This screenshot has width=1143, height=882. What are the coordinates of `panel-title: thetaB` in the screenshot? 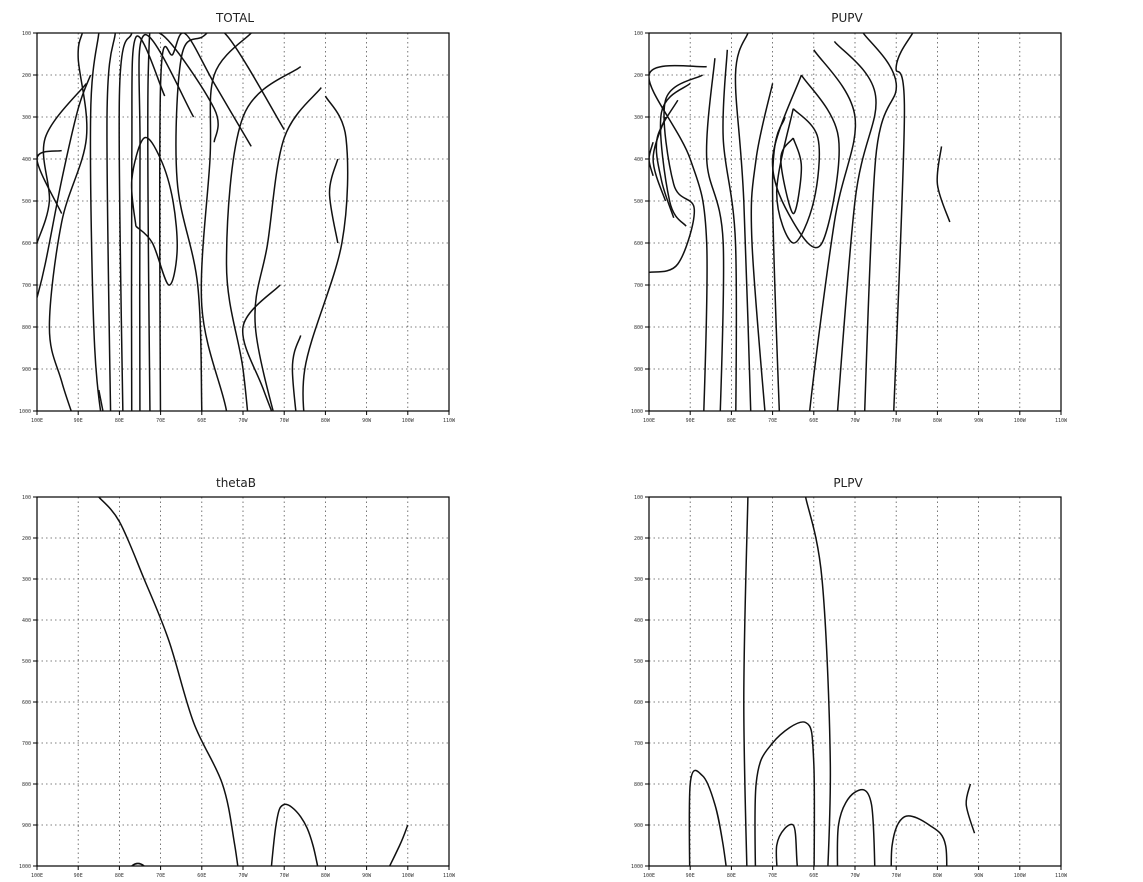 It's located at (236, 483).